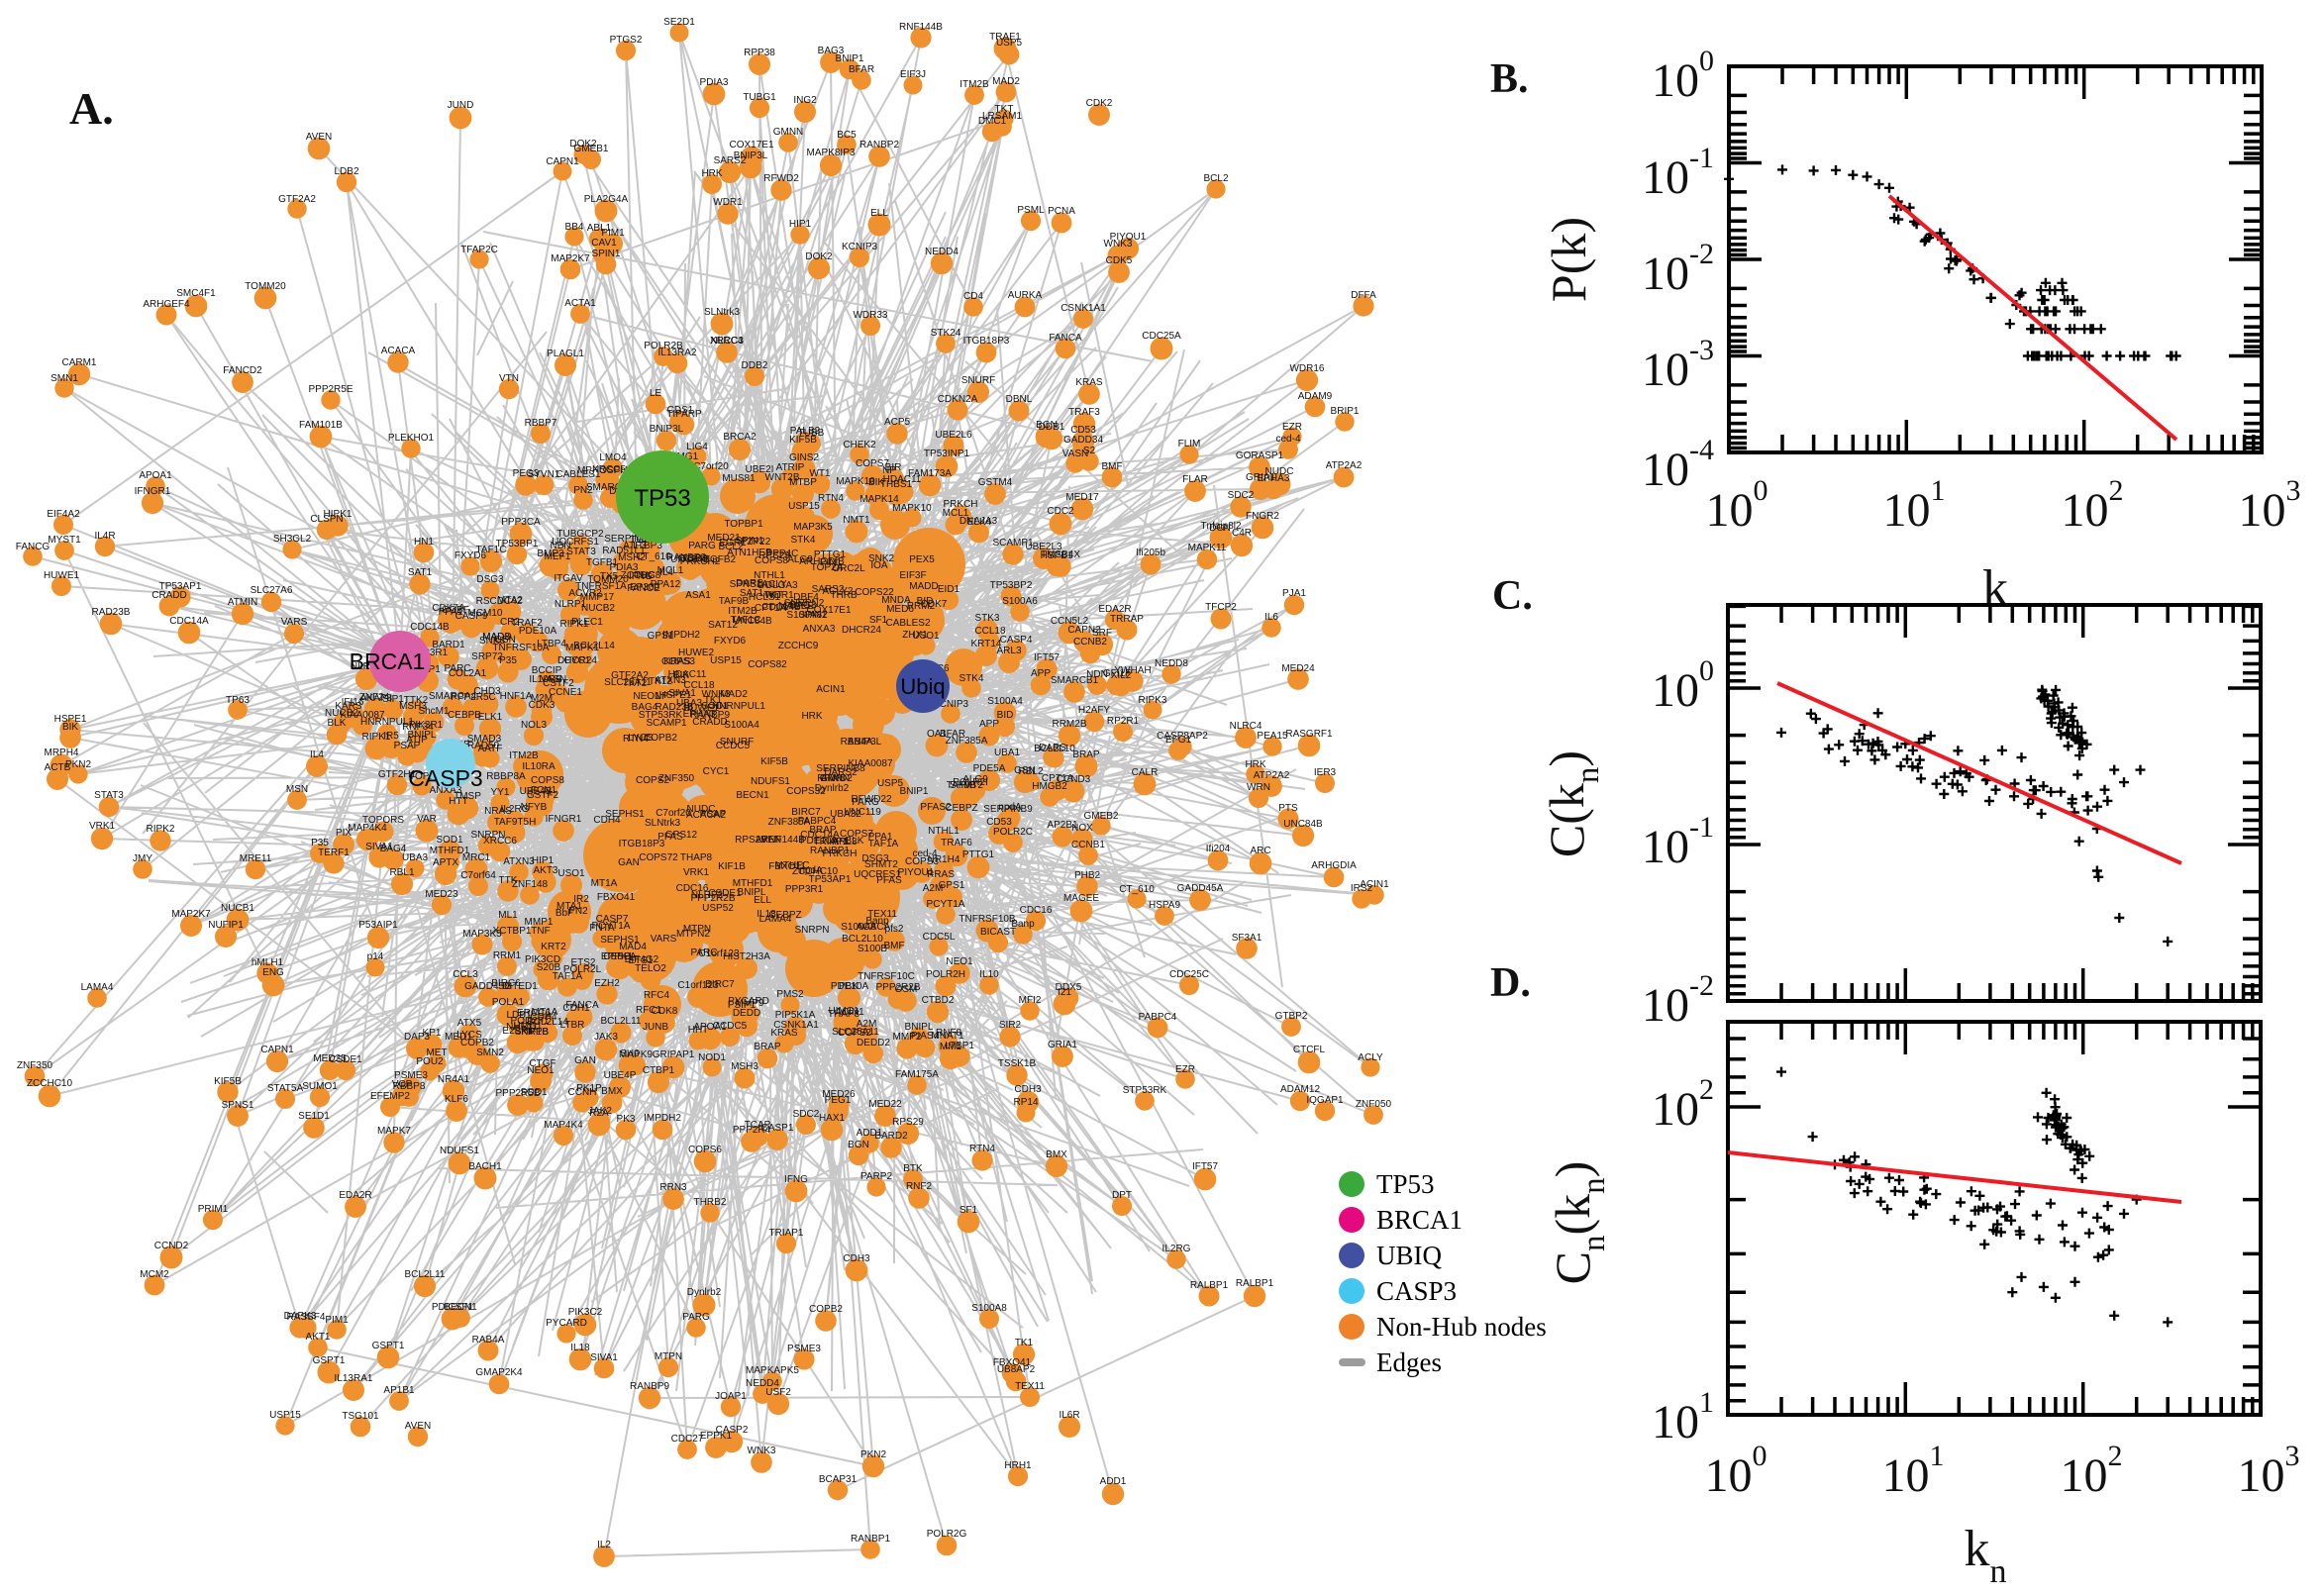  Describe the element at coordinates (1052, 427) in the screenshot. I see `svg-text: DDB1` at that location.